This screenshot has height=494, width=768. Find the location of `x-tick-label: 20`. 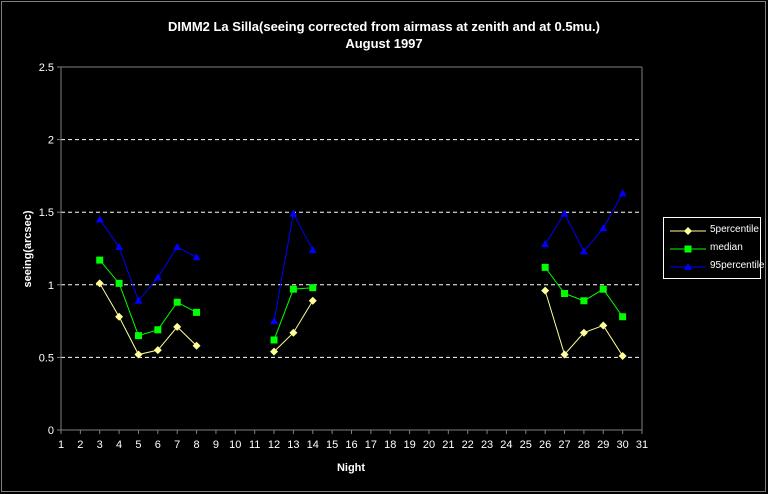

x-tick-label: 20 is located at coordinates (429, 445).